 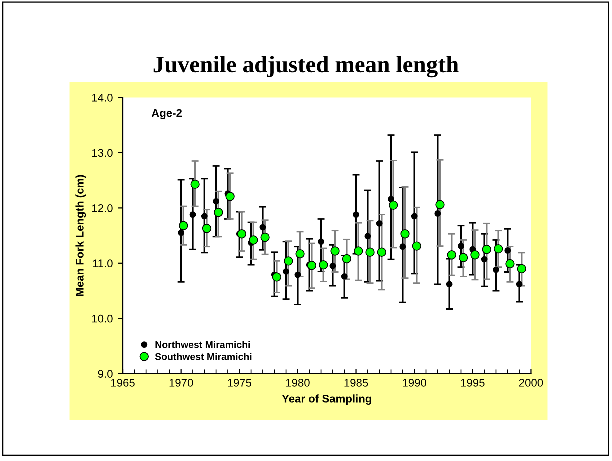 I want to click on y-tick-label: 11.0, so click(x=103, y=264).